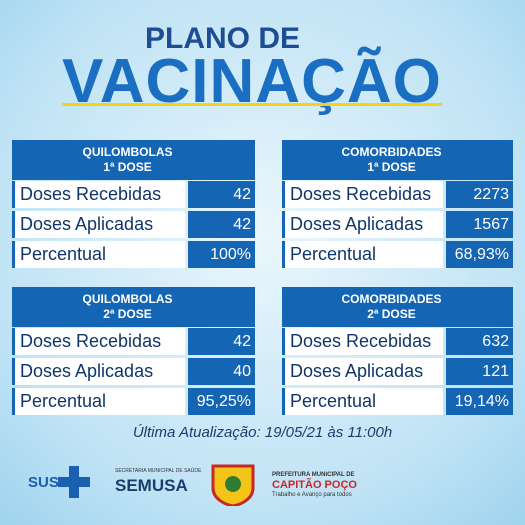 The image size is (525, 525). I want to click on table-header: QUILOMBOLAS 1ª DOSE, so click(133, 160).